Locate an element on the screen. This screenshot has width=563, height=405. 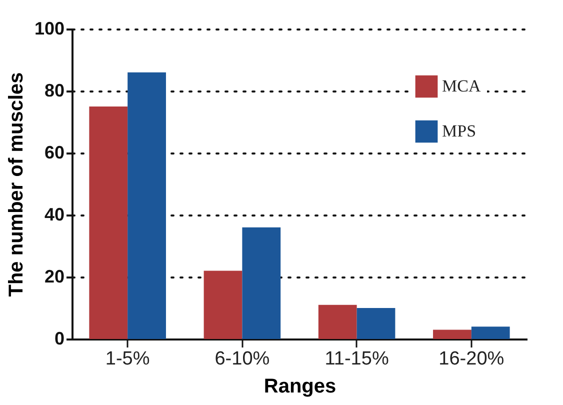
y-tick-label: 0 is located at coordinates (59, 338).